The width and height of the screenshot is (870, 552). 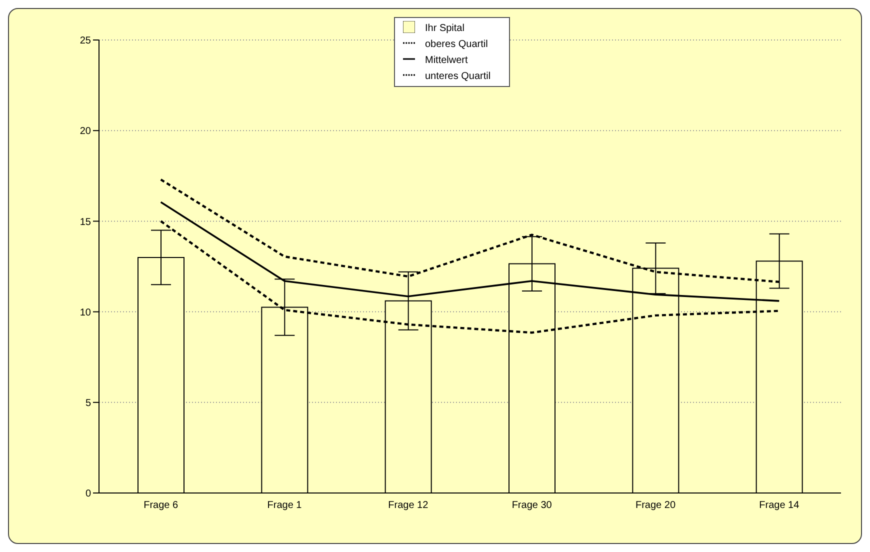 What do you see at coordinates (532, 506) in the screenshot?
I see `x-tick-label: Frage 30` at bounding box center [532, 506].